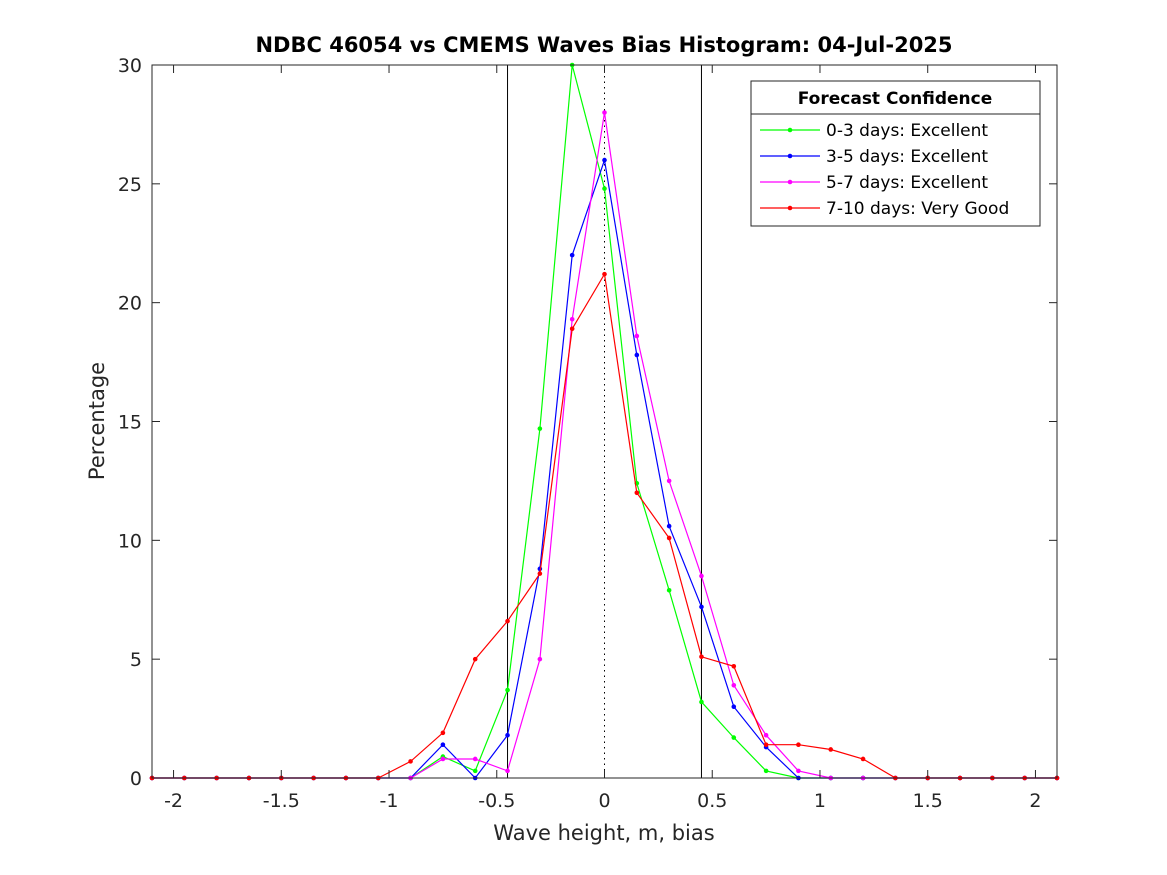 The height and width of the screenshot is (875, 1167). I want to click on y-tick-label: 25, so click(130, 185).